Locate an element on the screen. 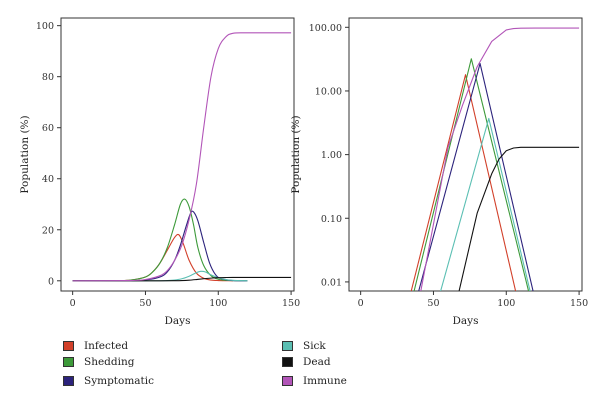  x-tick-label-left-150: 150 is located at coordinates (291, 303).